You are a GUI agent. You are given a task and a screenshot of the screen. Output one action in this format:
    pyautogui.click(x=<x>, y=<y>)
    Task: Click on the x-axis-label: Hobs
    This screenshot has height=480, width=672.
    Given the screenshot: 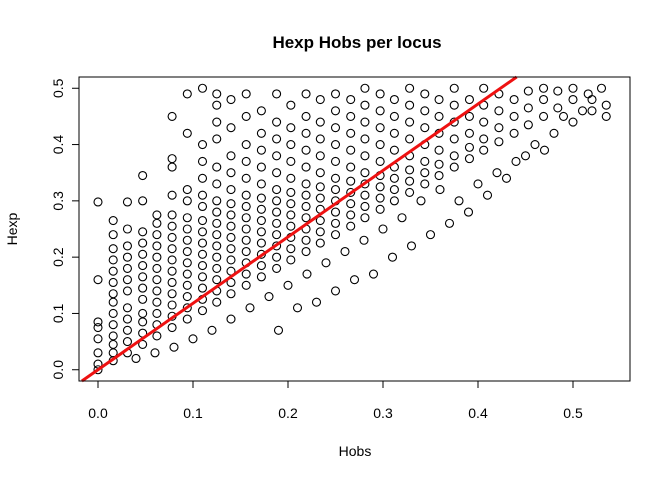 What is the action you would take?
    pyautogui.click(x=355, y=451)
    